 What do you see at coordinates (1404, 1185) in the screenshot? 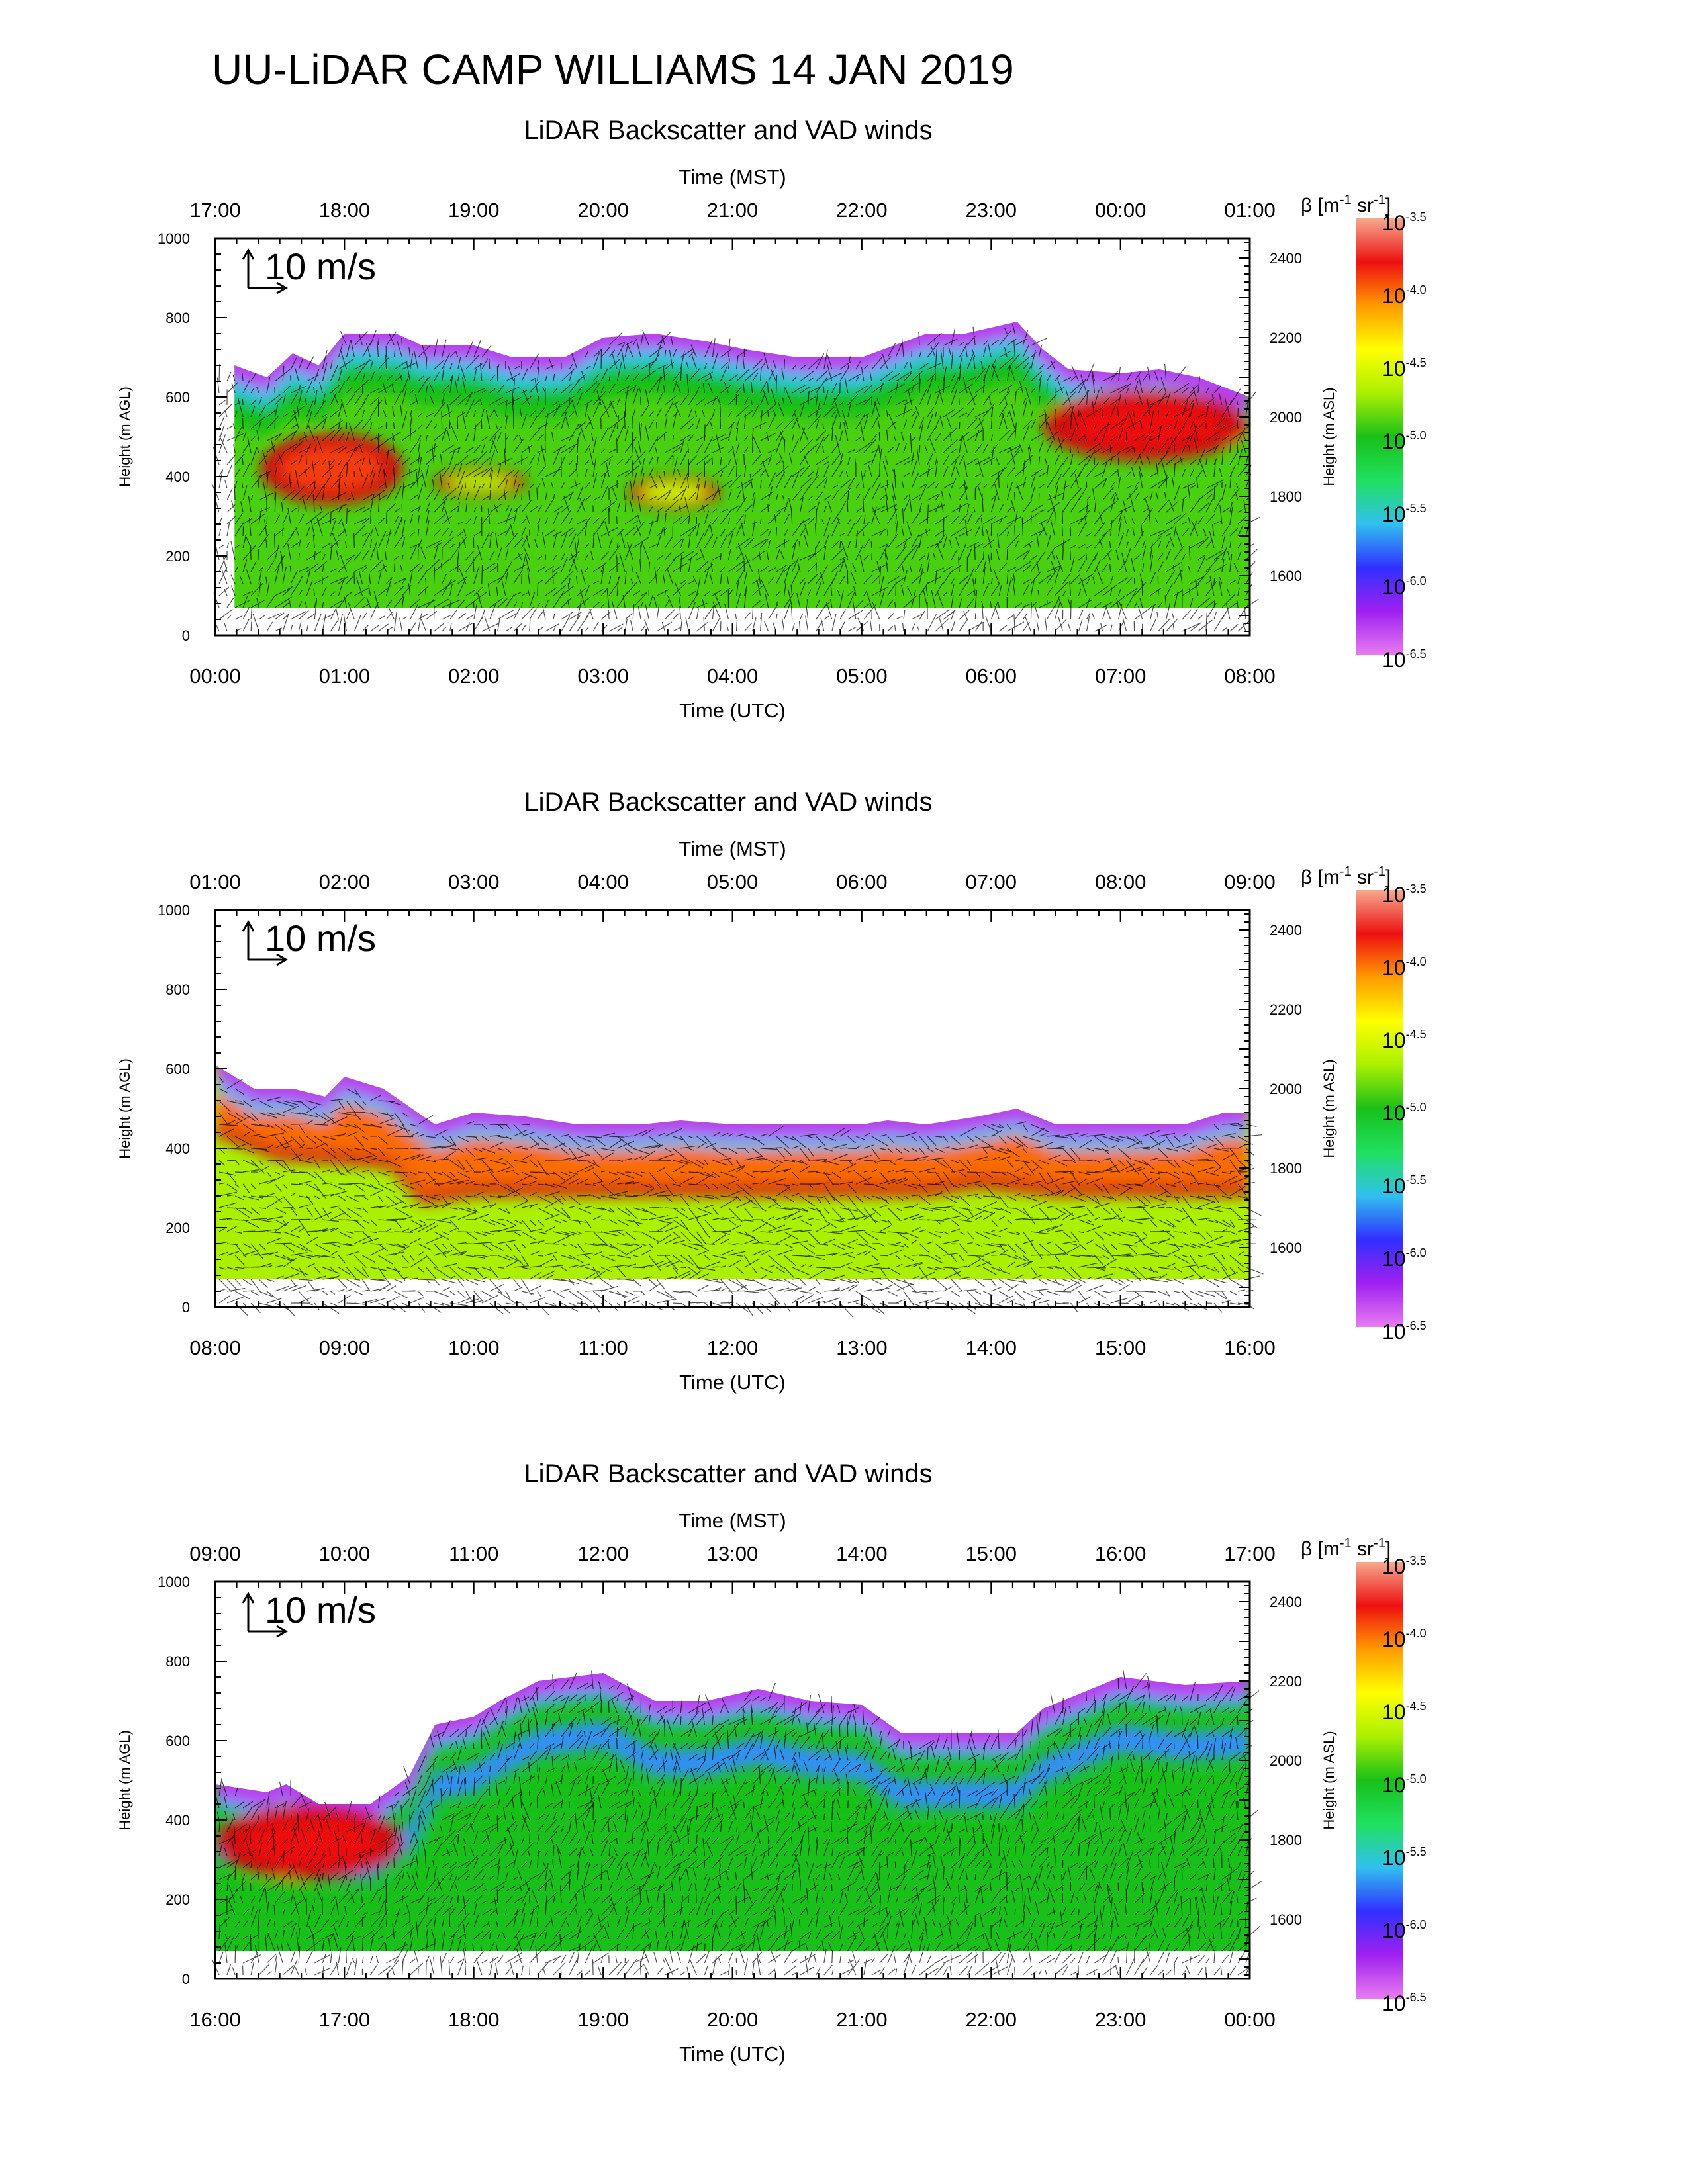
I see `colorbar-tick-label: 10-5.5` at bounding box center [1404, 1185].